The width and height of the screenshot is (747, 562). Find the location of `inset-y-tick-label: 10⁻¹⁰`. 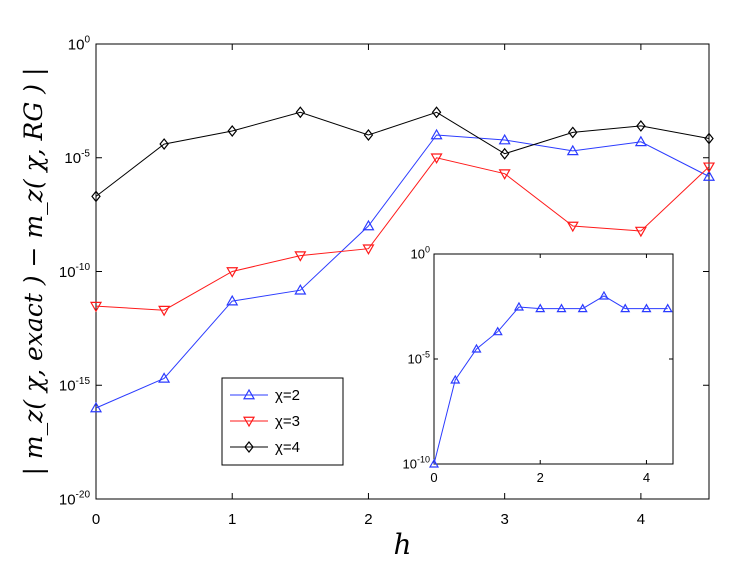

inset-y-tick-label: 10⁻¹⁰ is located at coordinates (416, 463).